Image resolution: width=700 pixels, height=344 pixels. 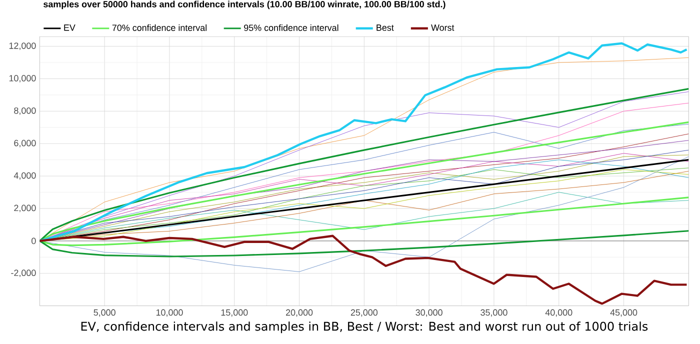 What do you see at coordinates (25, 208) in the screenshot?
I see `y-tick-label: 2,000` at bounding box center [25, 208].